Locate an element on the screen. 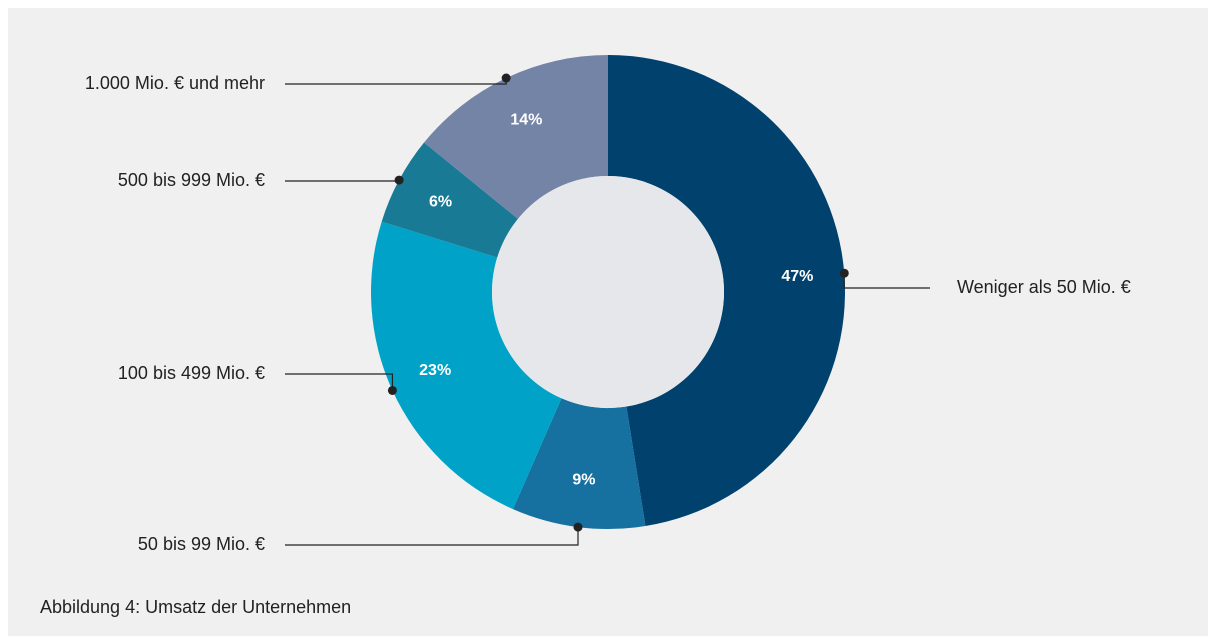 The height and width of the screenshot is (644, 1212). caption: Abbildung 4: Umsatz der Unternehmen is located at coordinates (195, 607).